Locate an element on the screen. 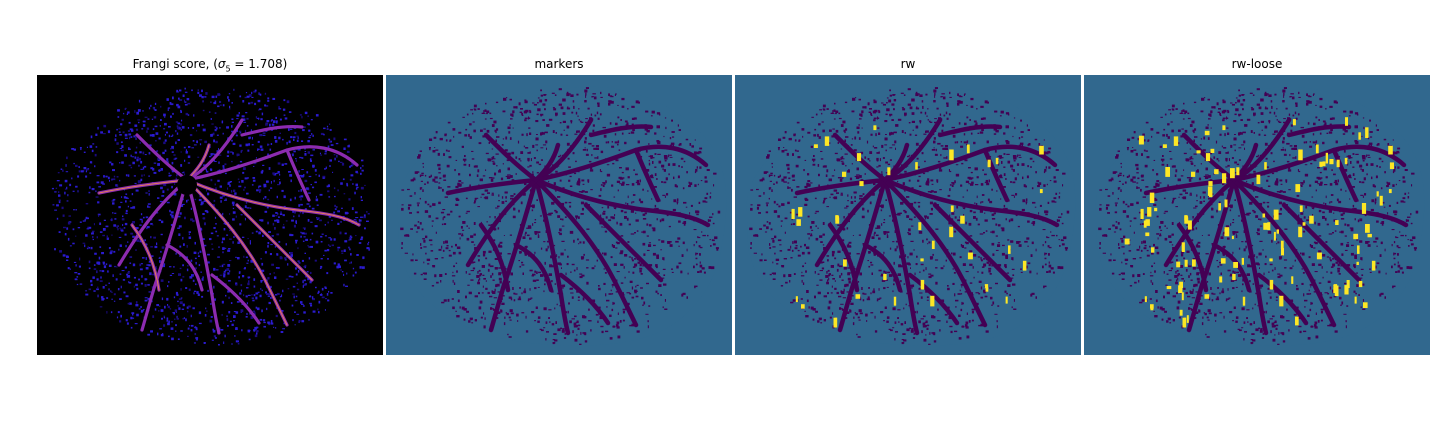 Image resolution: width=1440 pixels, height=432 pixels. panel-title-rw-loose: rw-loose is located at coordinates (1257, 64).